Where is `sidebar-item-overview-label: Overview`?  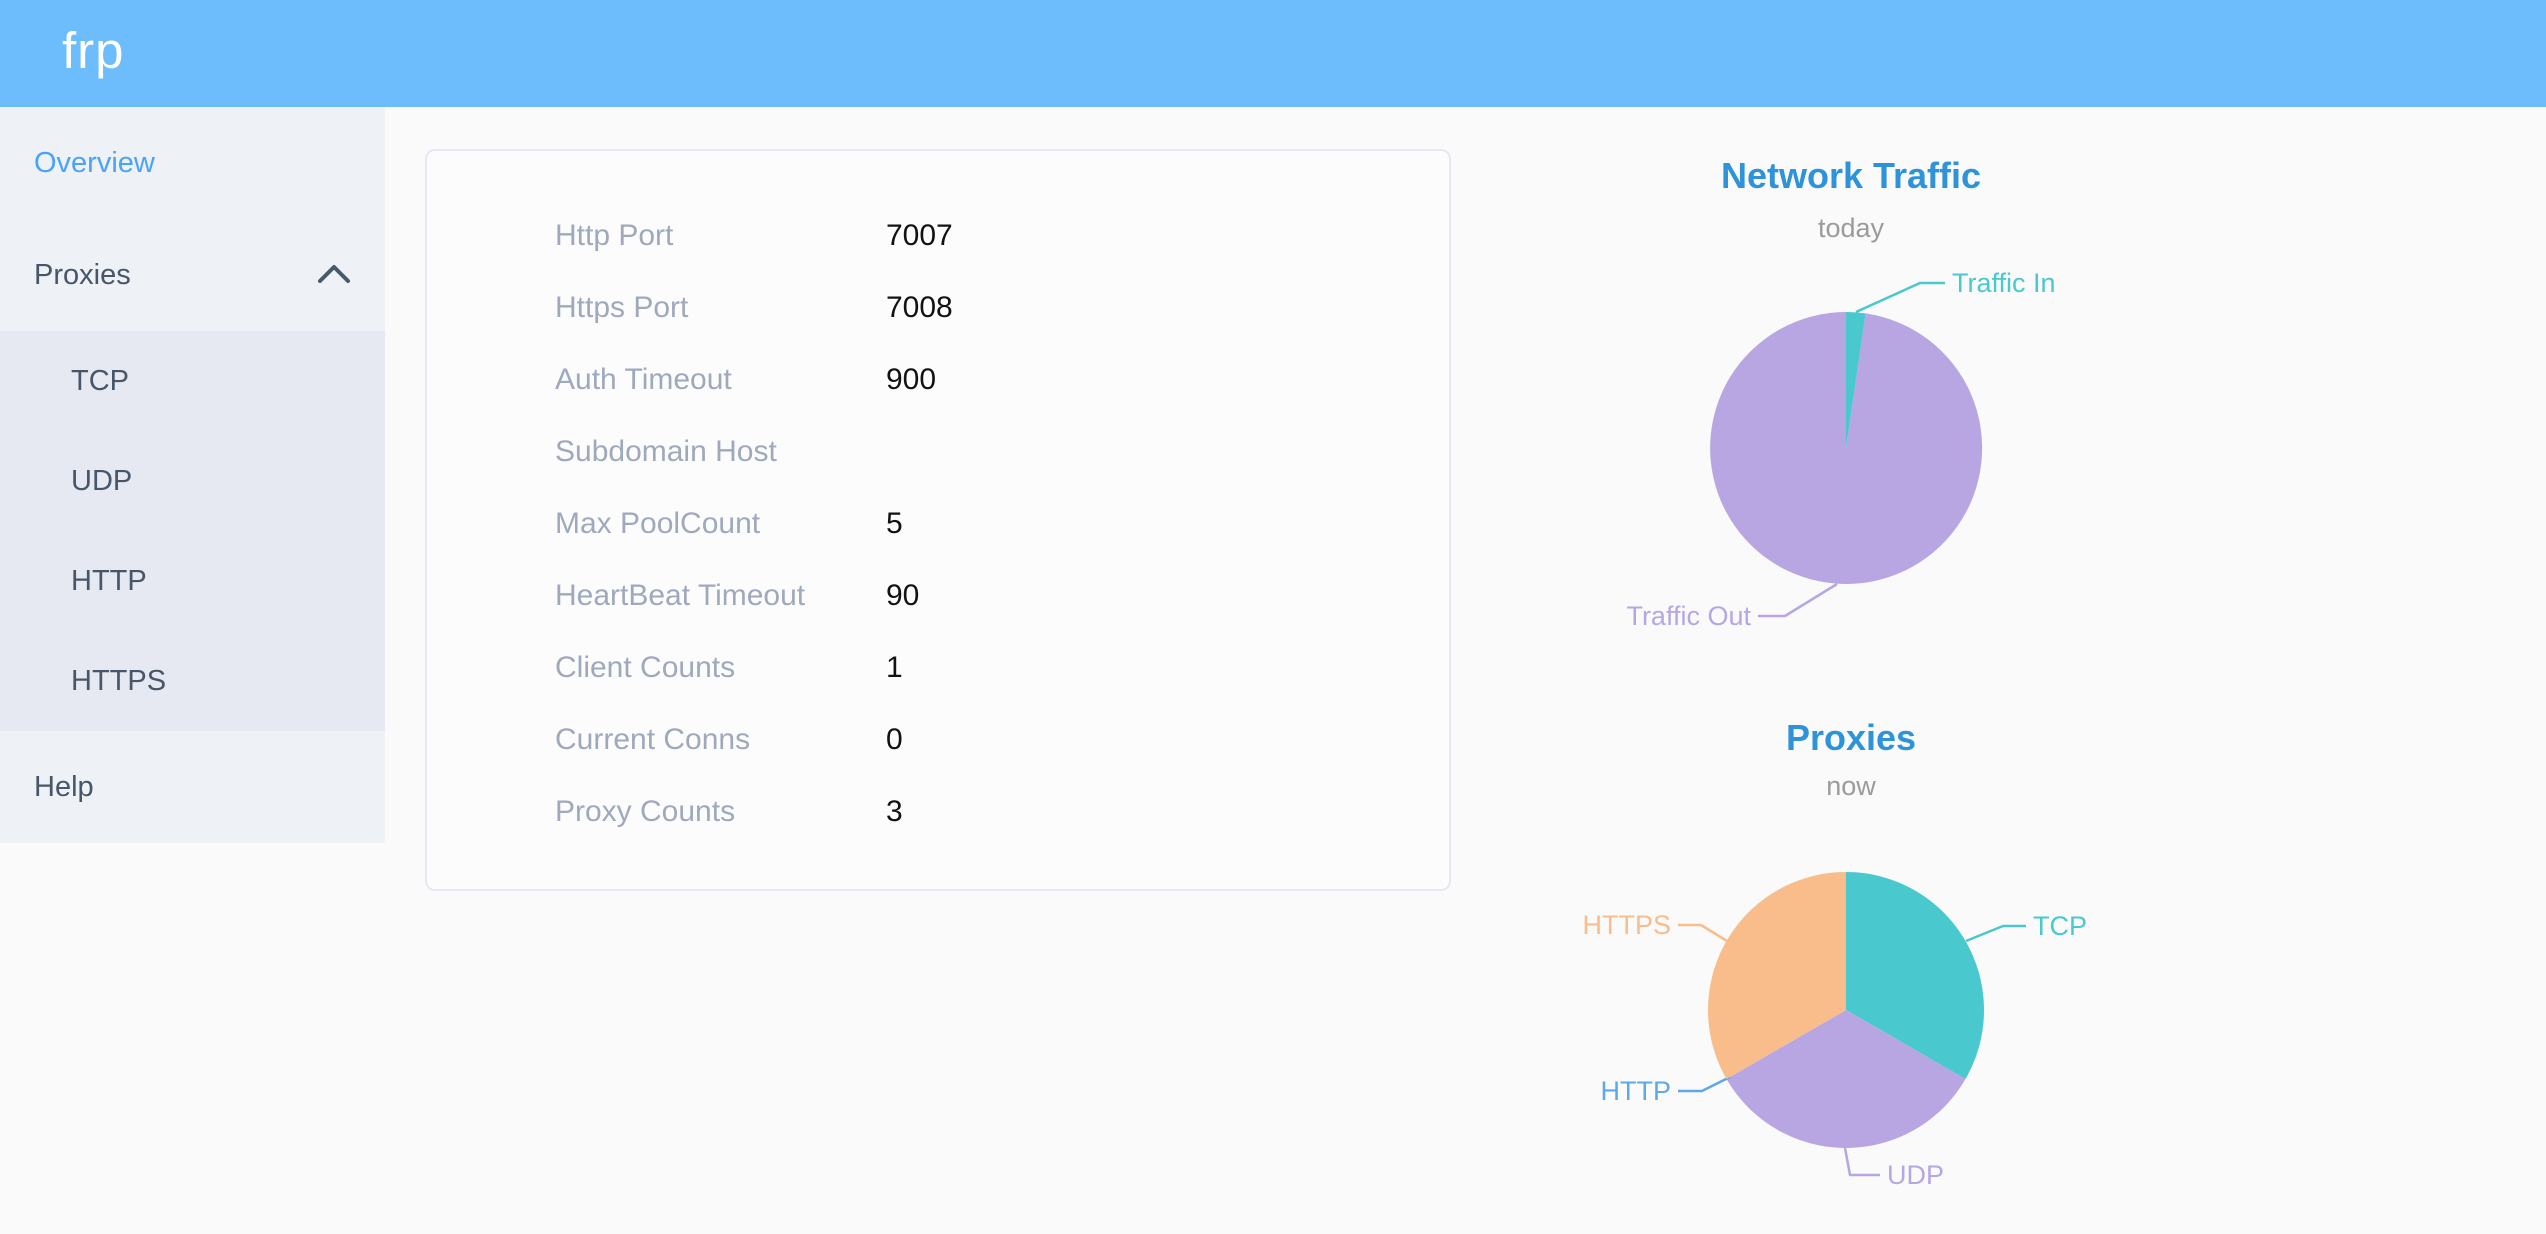 sidebar-item-overview-label: Overview is located at coordinates (94, 163).